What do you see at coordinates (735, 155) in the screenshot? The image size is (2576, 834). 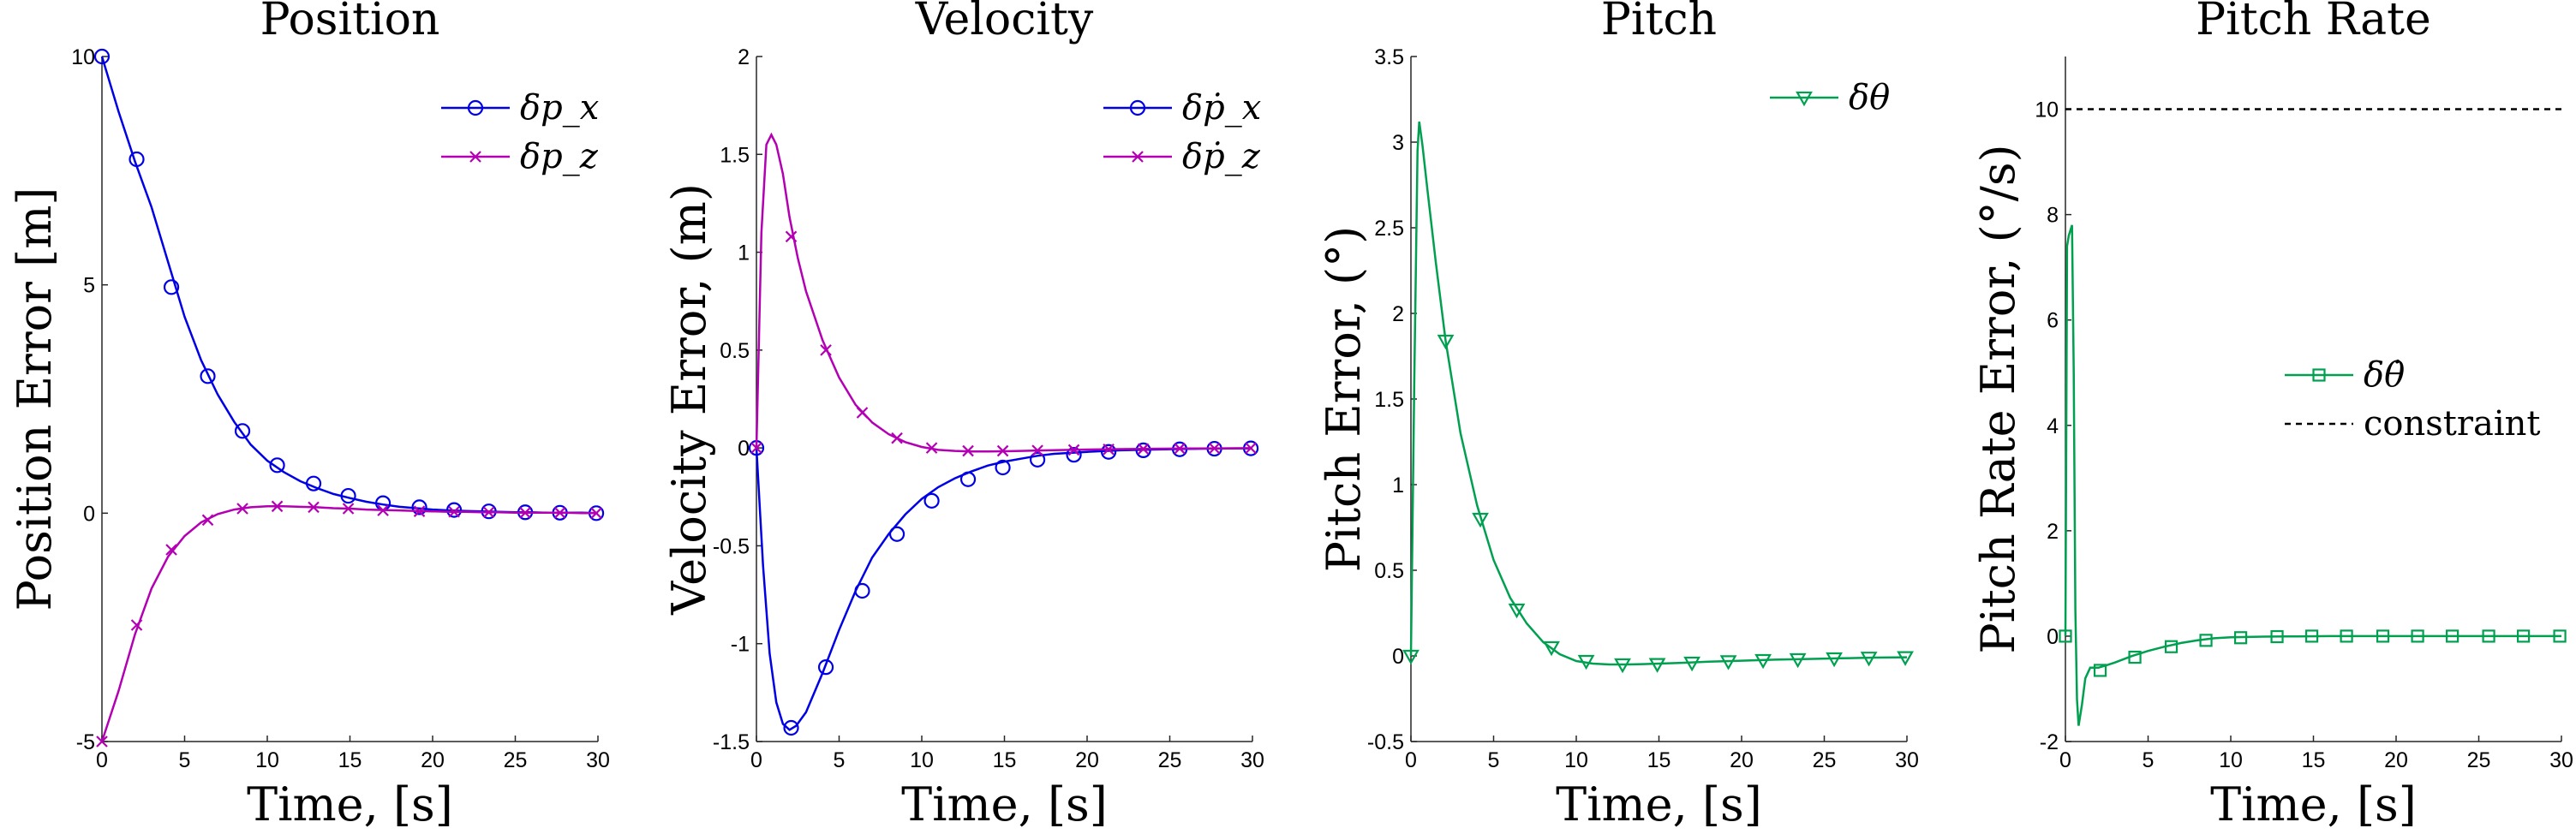 I see `y-tick-label: 1.5` at bounding box center [735, 155].